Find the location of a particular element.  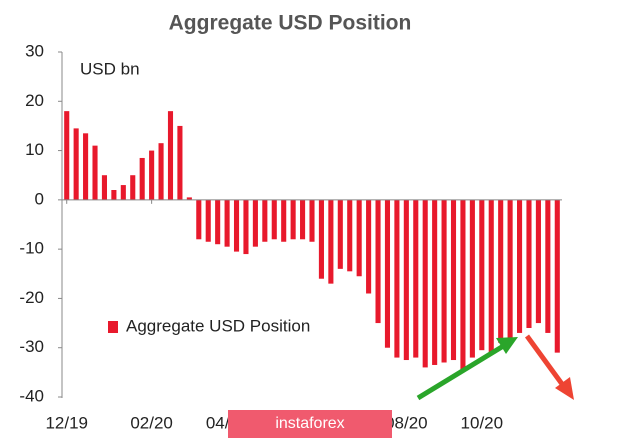

legend-label: Aggregate USD Position is located at coordinates (218, 325).